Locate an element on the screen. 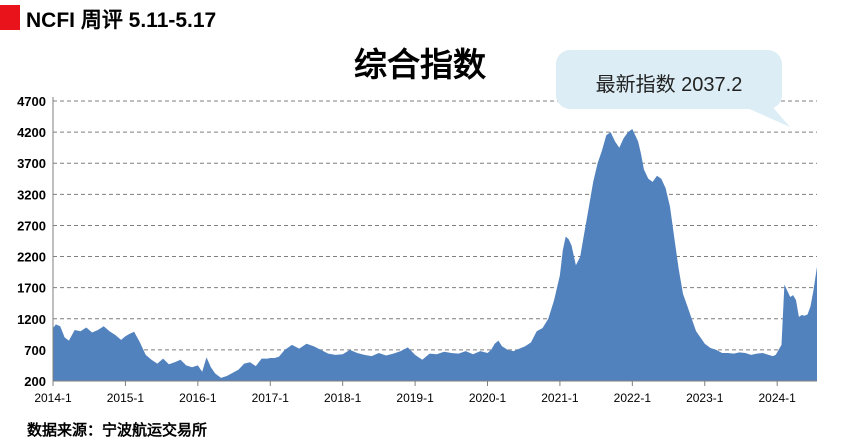 Image resolution: width=867 pixels, height=442 pixels. x-tick-label-2020-1: 2020-1 is located at coordinates (488, 398).